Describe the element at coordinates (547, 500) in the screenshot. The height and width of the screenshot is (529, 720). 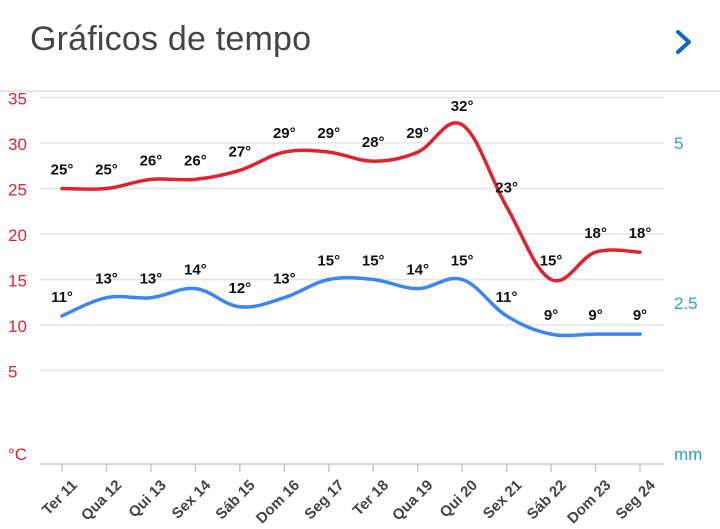
I see `x-tick-label: Sáb 22` at that location.